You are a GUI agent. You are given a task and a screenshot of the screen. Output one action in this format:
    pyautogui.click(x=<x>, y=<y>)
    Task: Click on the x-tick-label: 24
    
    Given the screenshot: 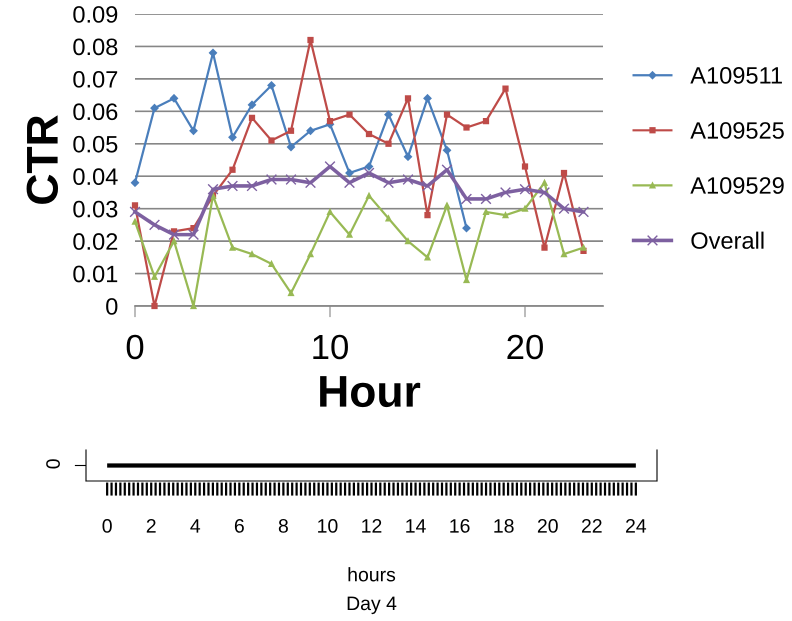 What is the action you would take?
    pyautogui.click(x=636, y=526)
    